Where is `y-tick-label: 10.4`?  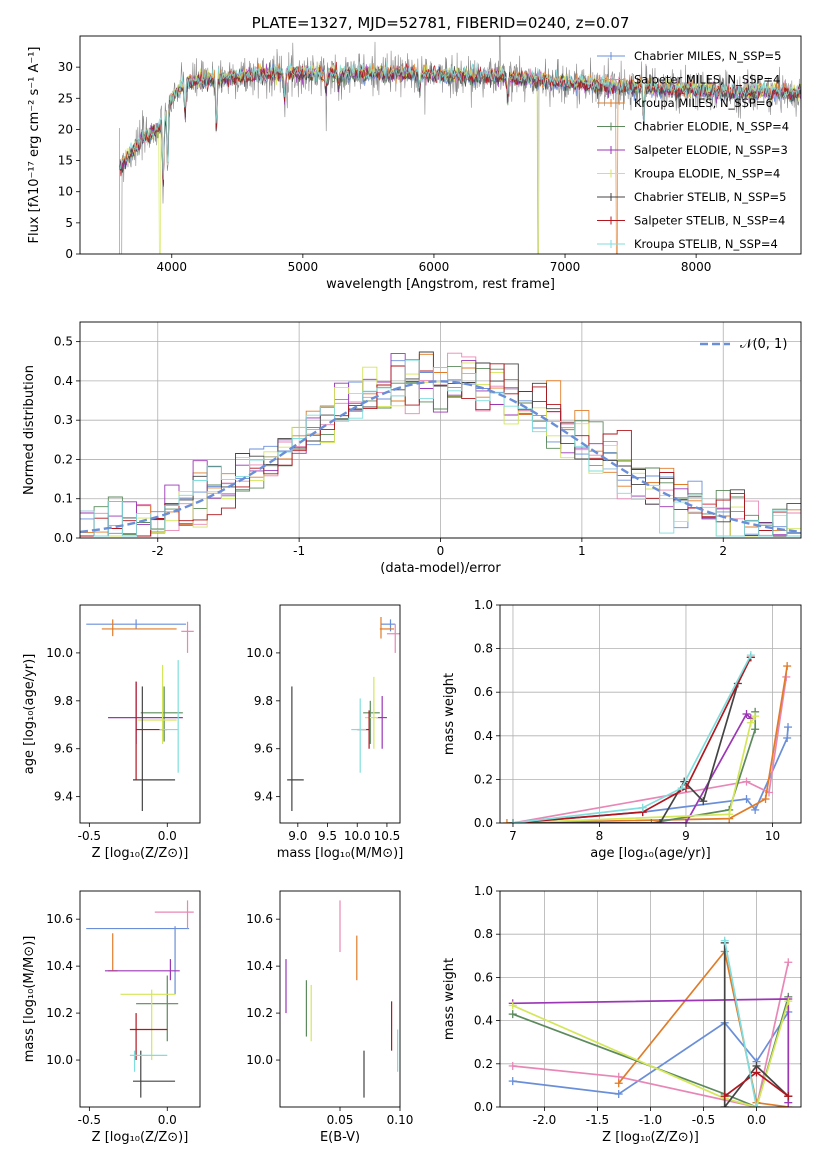 y-tick-label: 10.4 is located at coordinates (59, 966).